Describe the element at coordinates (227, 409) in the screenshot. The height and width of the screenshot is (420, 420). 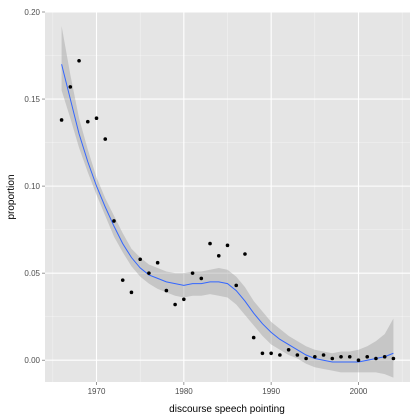
I see `x-axis-title: discourse speech pointing` at that location.